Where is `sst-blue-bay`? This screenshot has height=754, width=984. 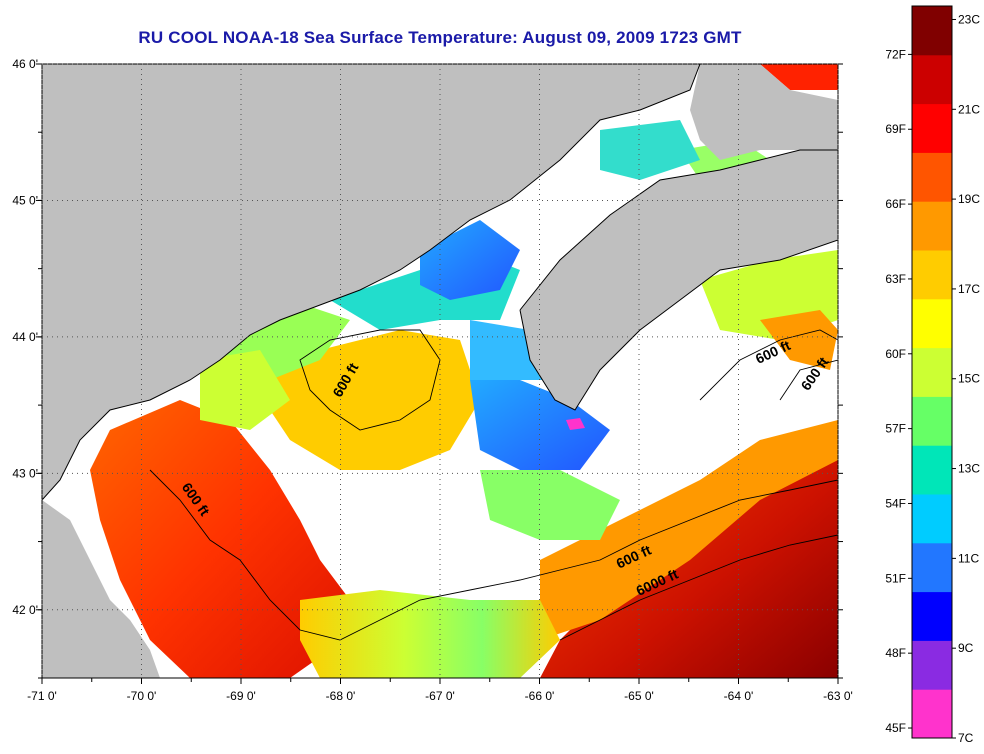 sst-blue-bay is located at coordinates (470, 260).